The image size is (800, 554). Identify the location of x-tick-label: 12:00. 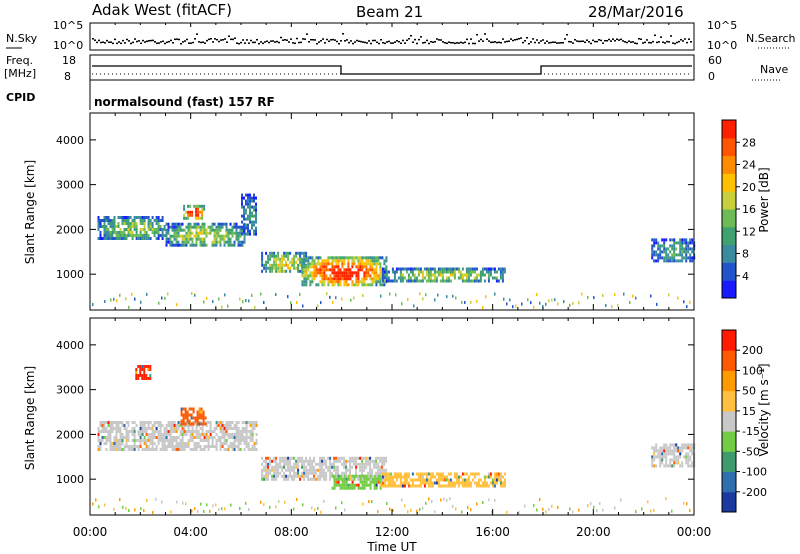
(392, 532).